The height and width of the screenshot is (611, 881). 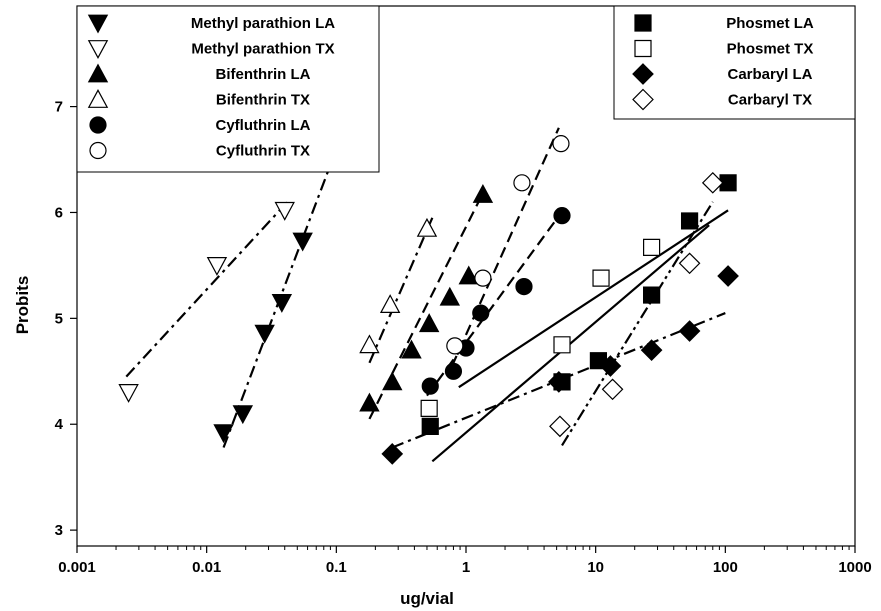 What do you see at coordinates (336, 567) in the screenshot?
I see `x-tick-label: 0.1` at bounding box center [336, 567].